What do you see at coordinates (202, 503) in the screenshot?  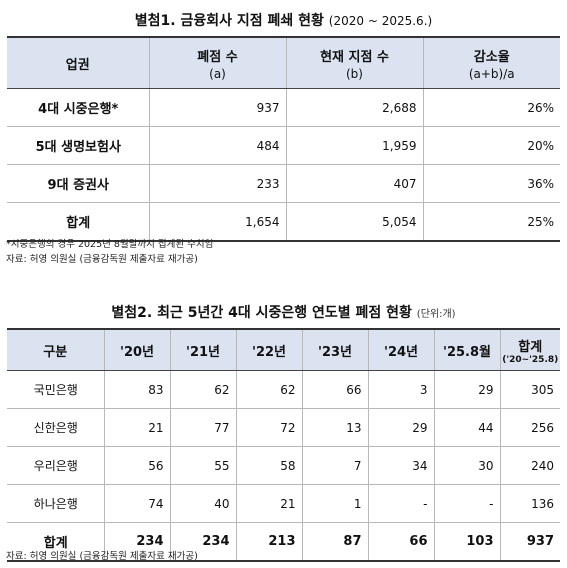 I see `cell: 40` at bounding box center [202, 503].